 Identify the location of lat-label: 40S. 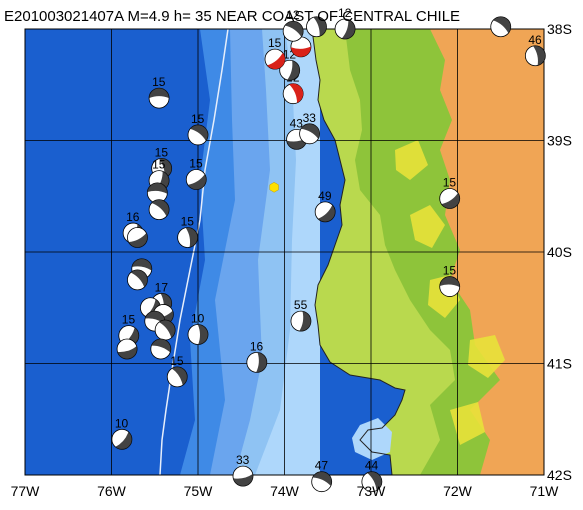
(559, 252).